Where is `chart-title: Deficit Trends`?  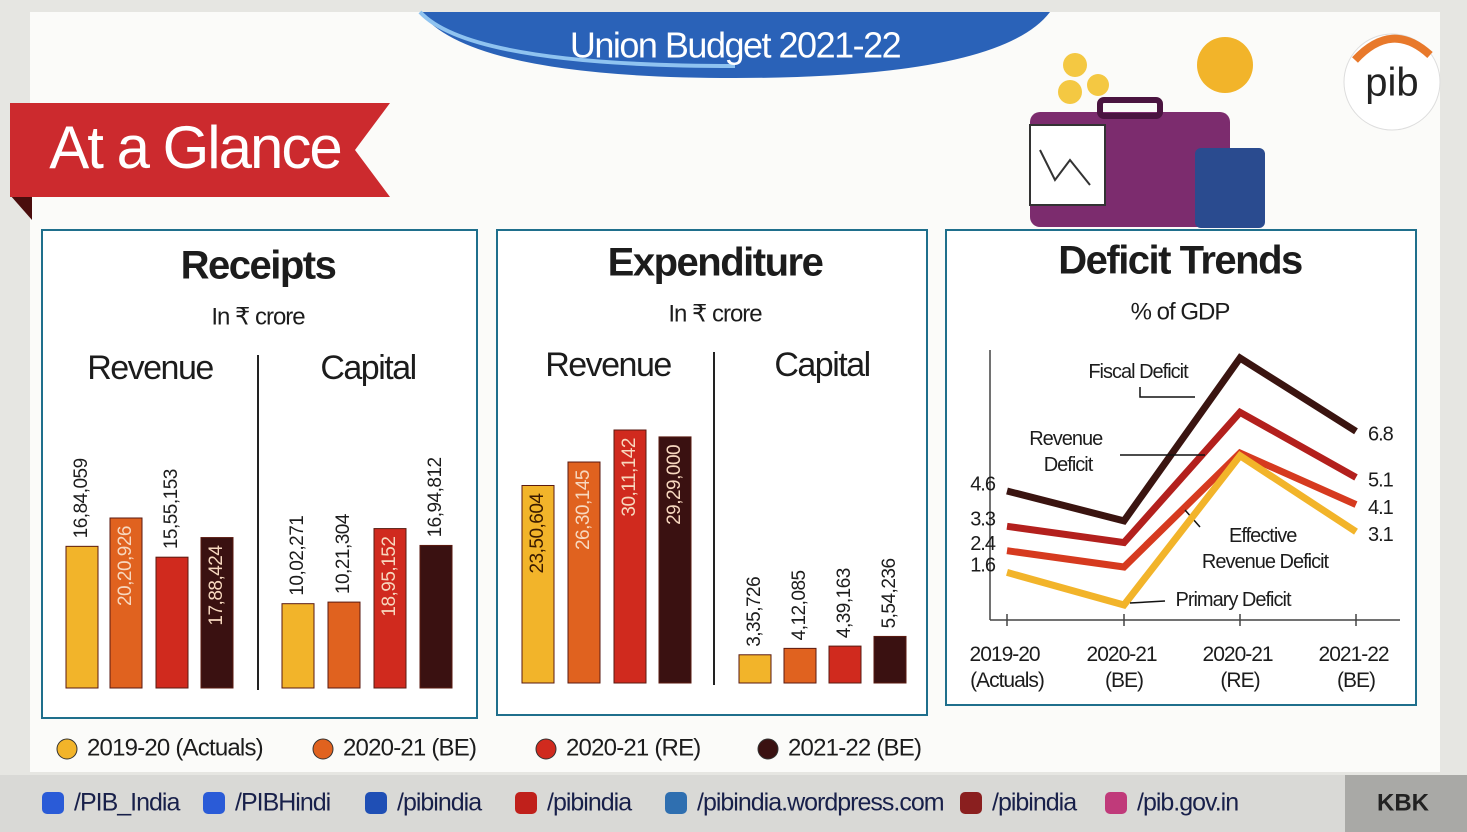
chart-title: Deficit Trends is located at coordinates (1180, 261).